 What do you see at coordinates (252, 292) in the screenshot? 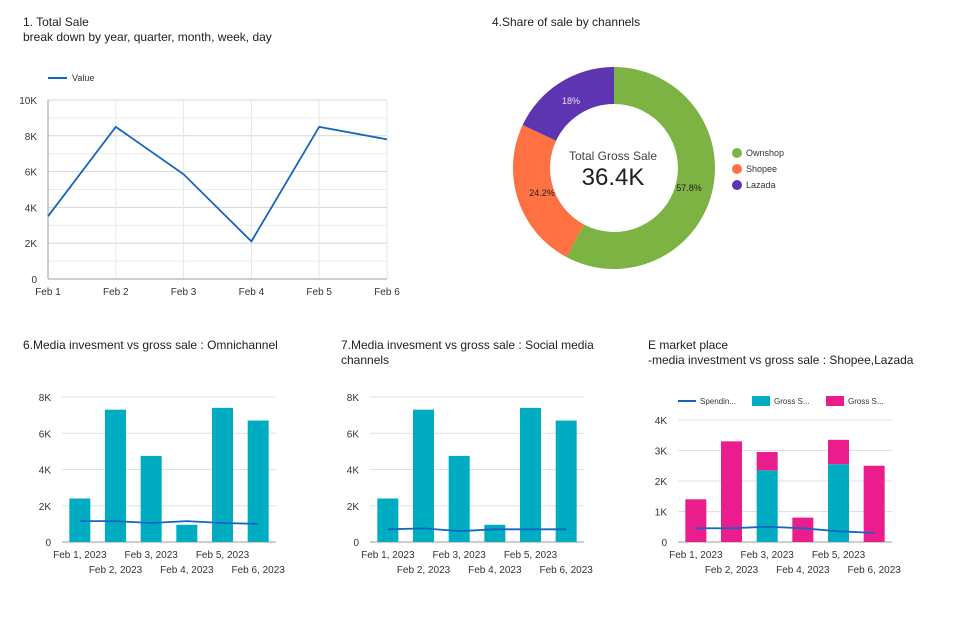
I see `x-tick-label: Feb 4` at bounding box center [252, 292].